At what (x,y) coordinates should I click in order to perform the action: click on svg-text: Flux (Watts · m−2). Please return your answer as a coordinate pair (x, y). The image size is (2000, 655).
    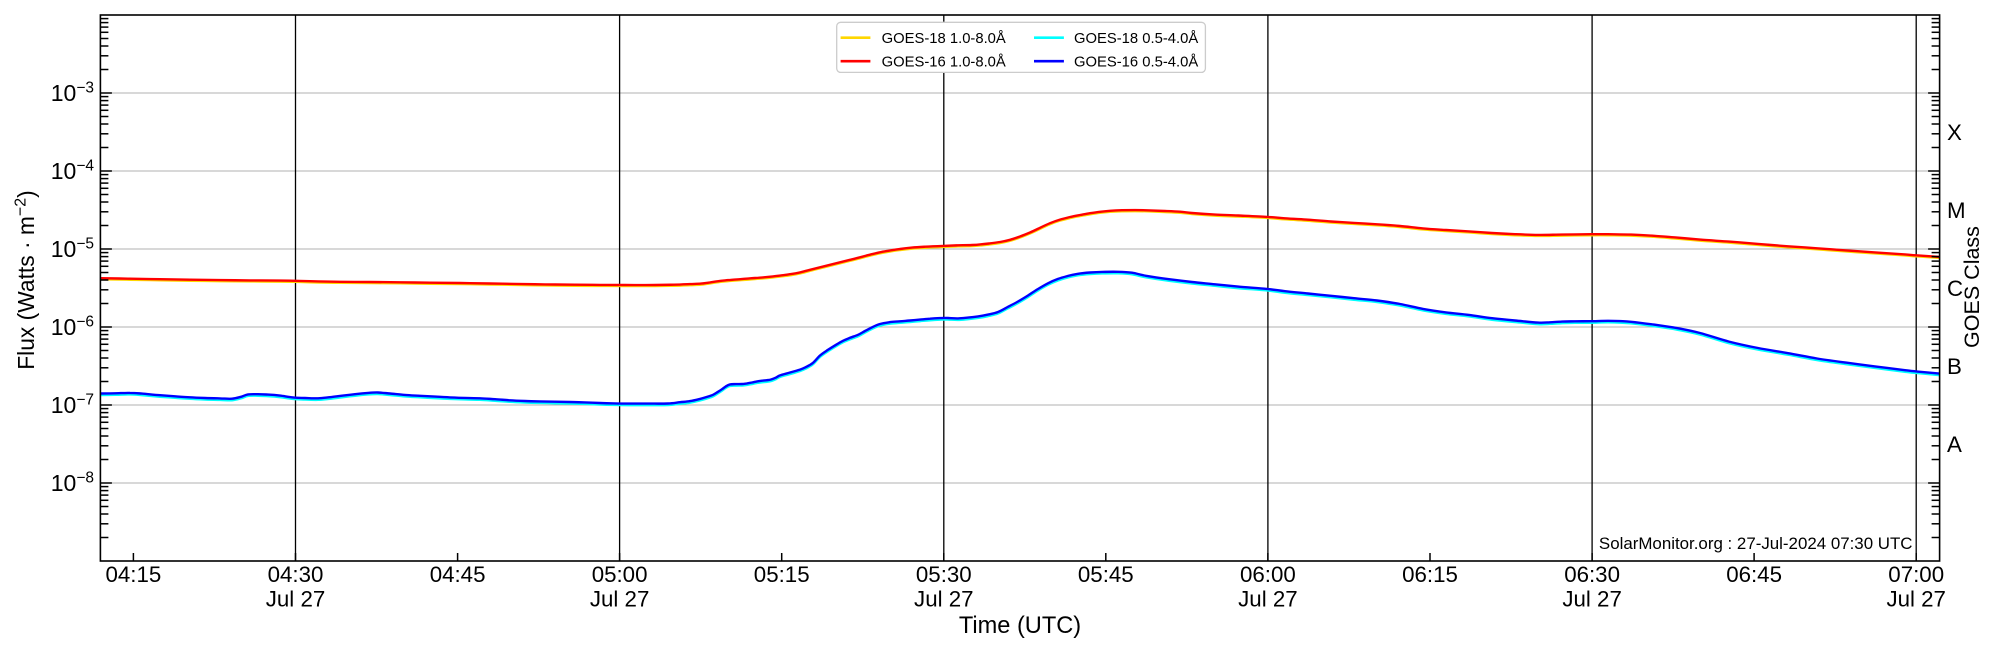
    Looking at the image, I should click on (26, 280).